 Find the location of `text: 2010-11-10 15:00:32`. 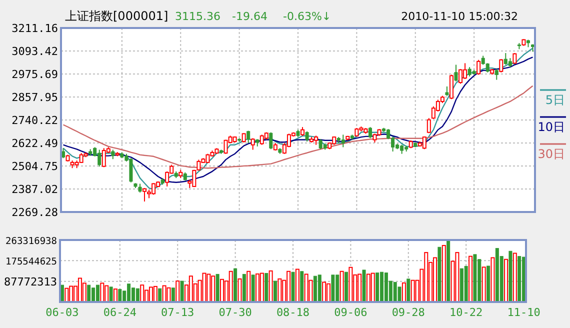

text: 2010-11-10 15:00:32 is located at coordinates (459, 16).